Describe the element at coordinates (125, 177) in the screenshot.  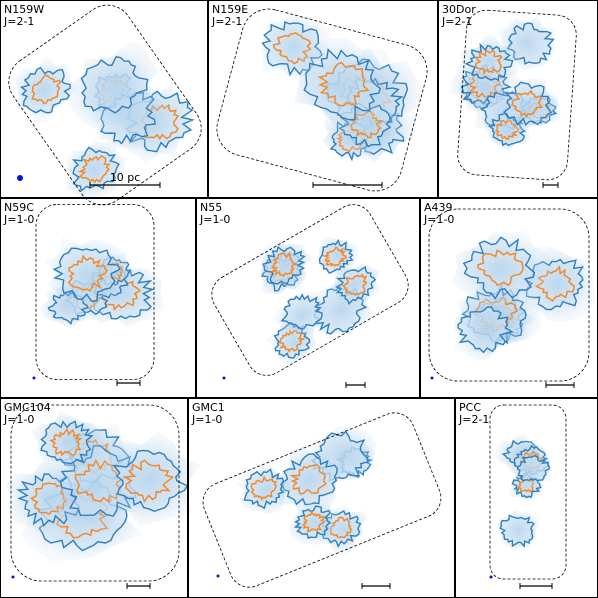
I see `scale-label: 10 pc` at that location.